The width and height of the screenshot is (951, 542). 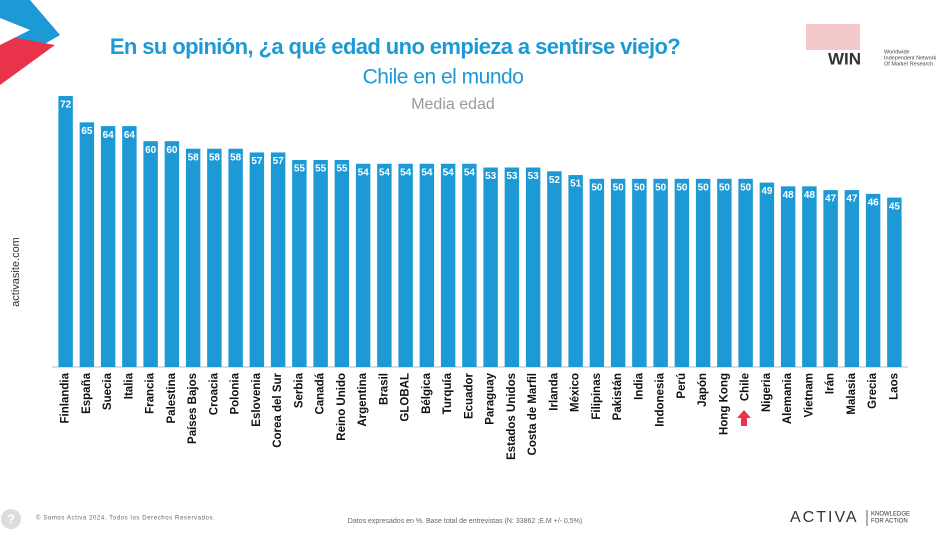 I want to click on chile-arrow, so click(x=744, y=418).